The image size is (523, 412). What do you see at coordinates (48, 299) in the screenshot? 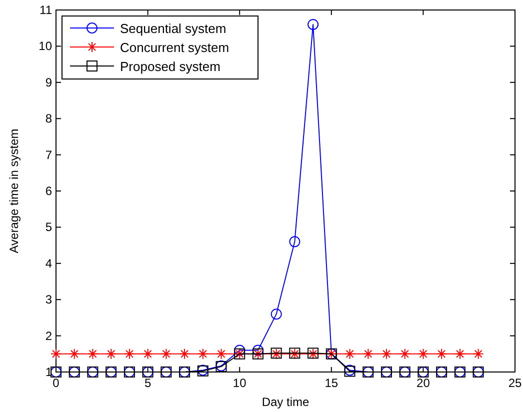
I see `y-tick-label: 3` at bounding box center [48, 299].